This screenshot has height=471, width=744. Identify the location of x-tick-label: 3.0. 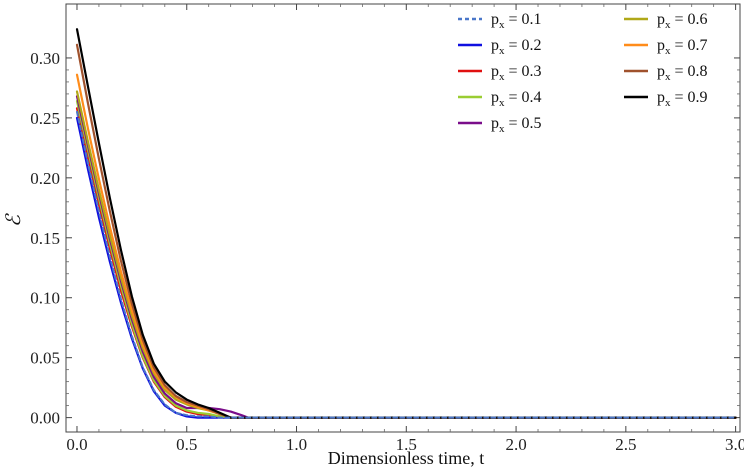
(734, 444).